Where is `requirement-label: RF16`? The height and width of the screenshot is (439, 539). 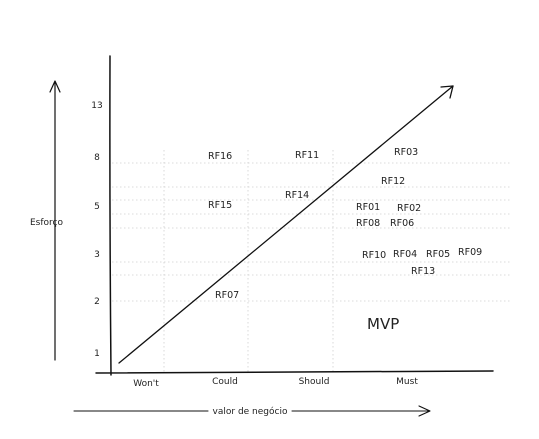 requirement-label: RF16 is located at coordinates (220, 156).